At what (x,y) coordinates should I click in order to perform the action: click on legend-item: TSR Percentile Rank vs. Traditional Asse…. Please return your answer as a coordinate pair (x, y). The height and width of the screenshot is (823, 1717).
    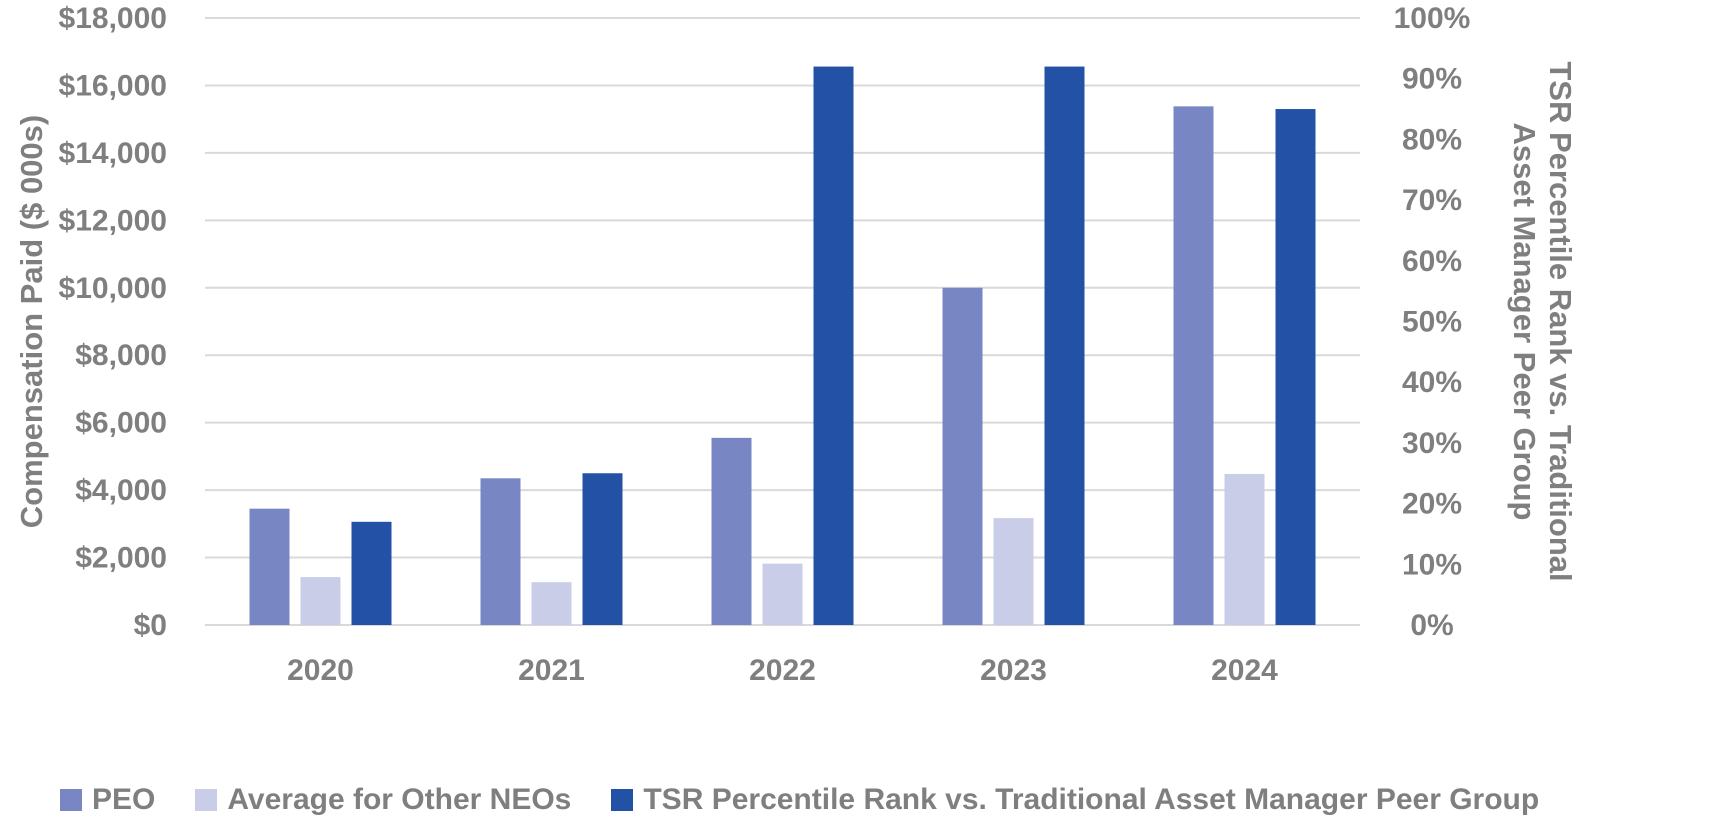
    Looking at the image, I should click on (1075, 800).